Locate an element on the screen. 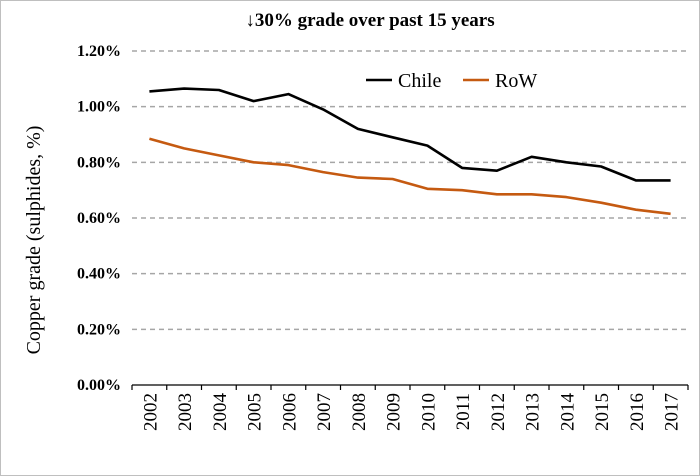  y-tick-label: 0.20% is located at coordinates (99, 329).